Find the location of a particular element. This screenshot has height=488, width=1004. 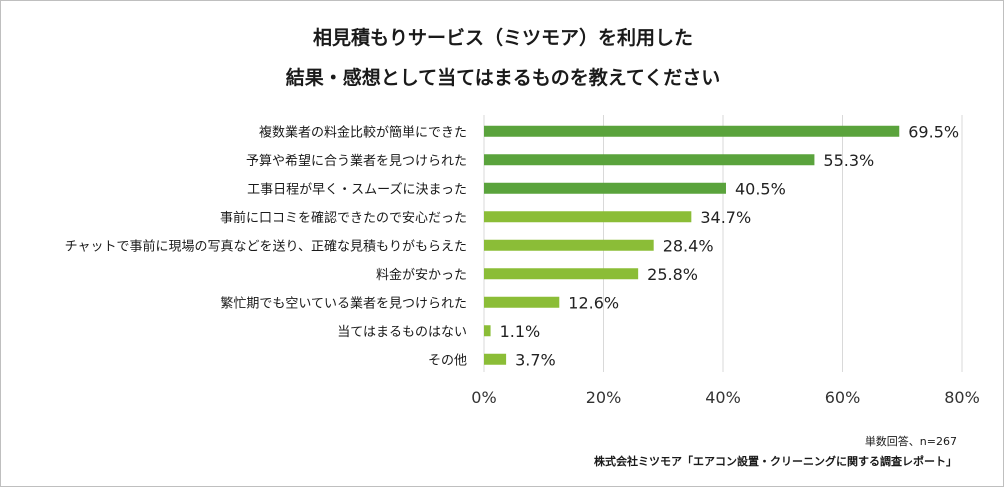

category-label-4: 事前に口コミを確認できたので安心だった is located at coordinates (343, 218).